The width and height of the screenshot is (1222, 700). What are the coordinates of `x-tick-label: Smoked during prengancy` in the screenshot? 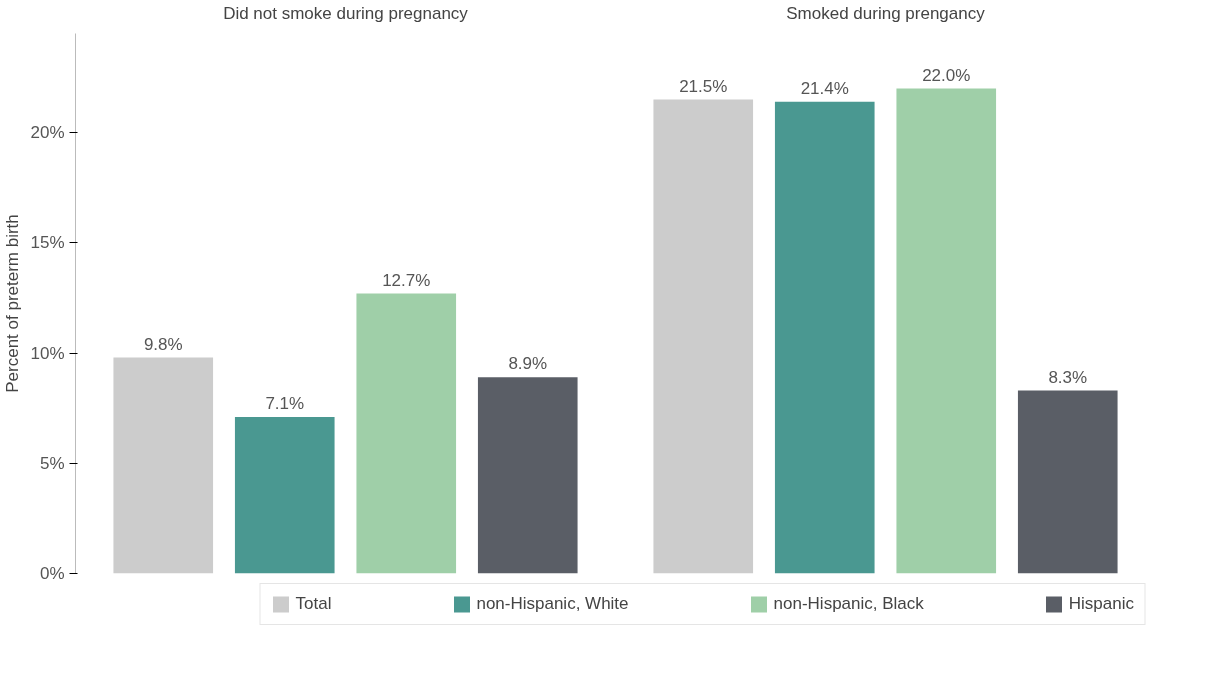 It's located at (886, 13).